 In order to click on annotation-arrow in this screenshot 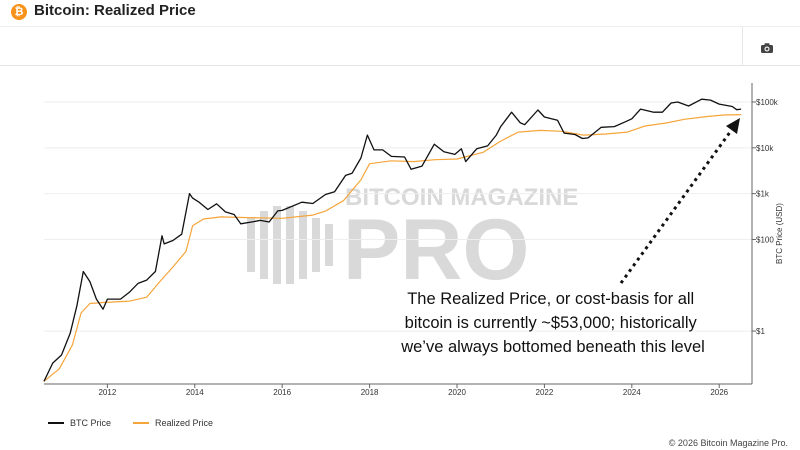, I will do `click(679, 201)`.